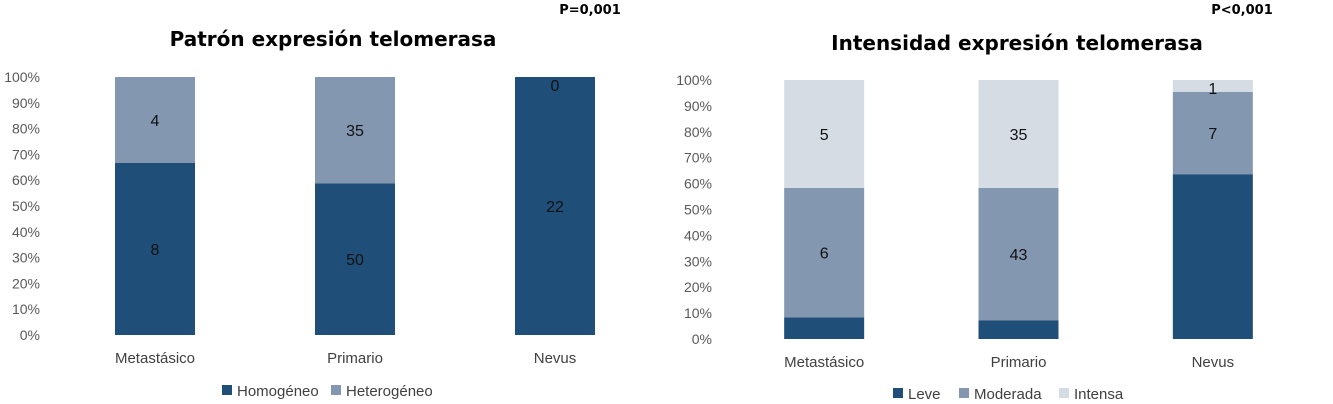 The height and width of the screenshot is (404, 1333). I want to click on legend-label: Intensa, so click(1099, 394).